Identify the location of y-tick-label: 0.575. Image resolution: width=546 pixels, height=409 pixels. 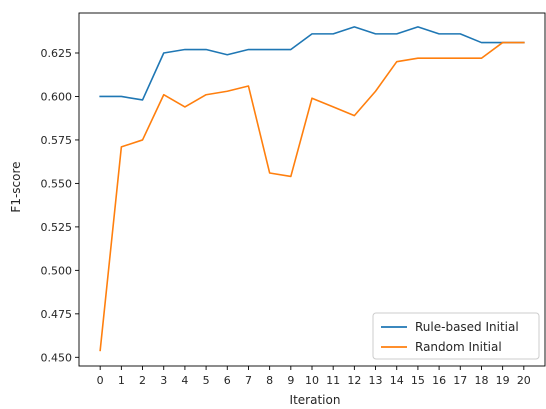
(57, 140).